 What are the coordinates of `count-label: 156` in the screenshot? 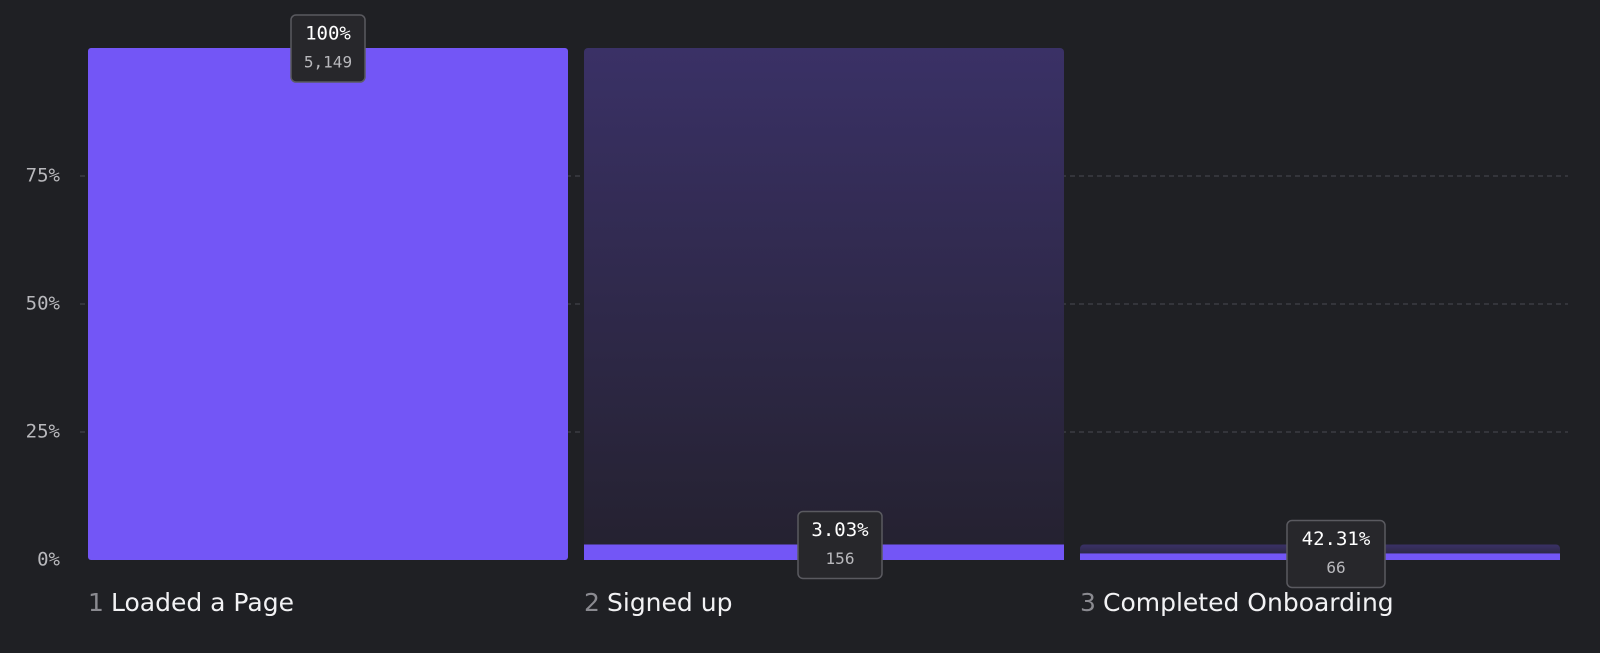 It's located at (840, 558).